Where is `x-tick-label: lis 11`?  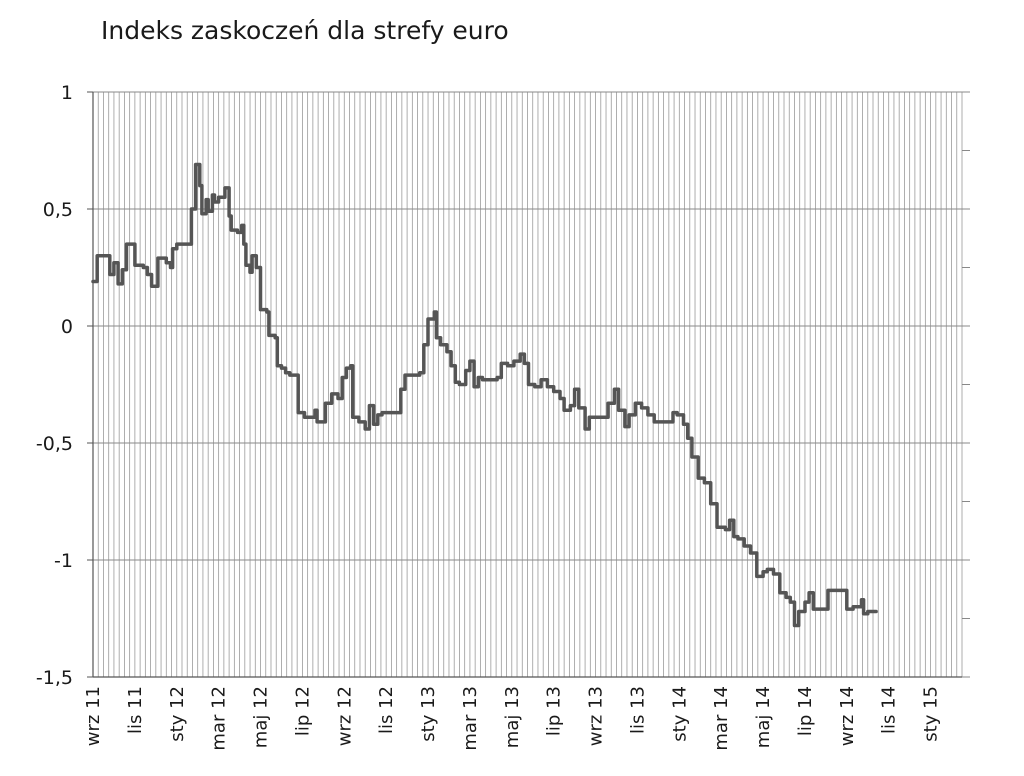 x-tick-label: lis 11 is located at coordinates (135, 710).